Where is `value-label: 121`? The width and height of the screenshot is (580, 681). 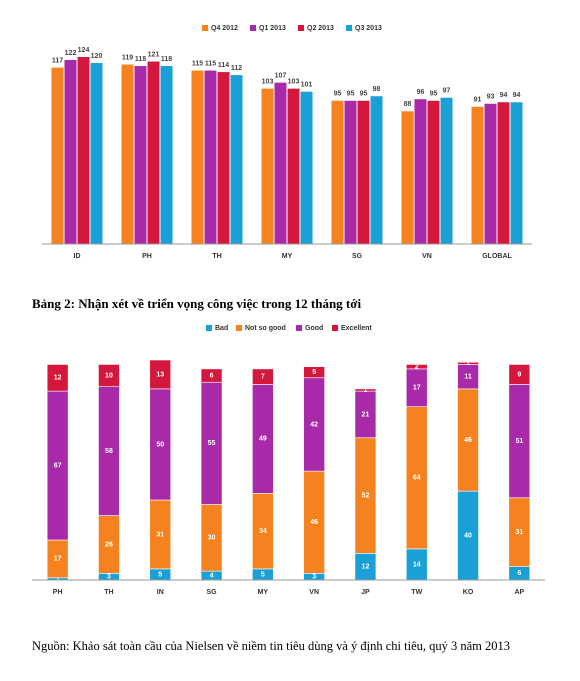 value-label: 121 is located at coordinates (154, 54).